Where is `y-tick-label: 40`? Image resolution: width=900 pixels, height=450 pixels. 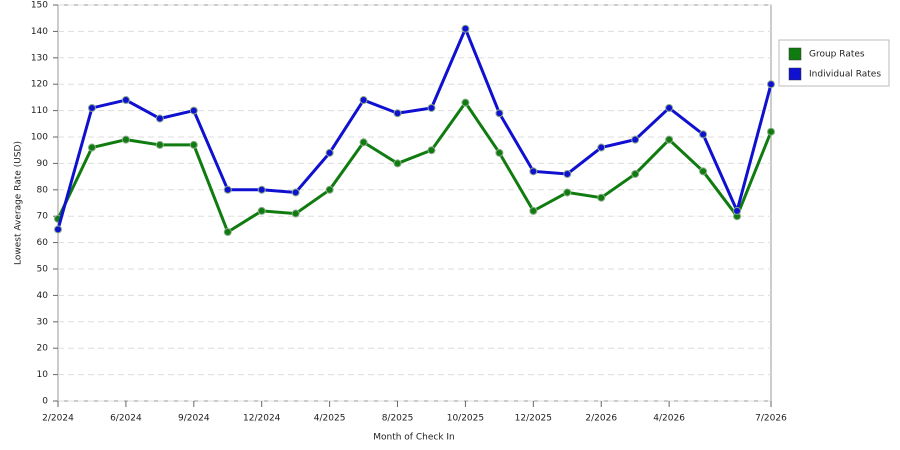 y-tick-label: 40 is located at coordinates (43, 296).